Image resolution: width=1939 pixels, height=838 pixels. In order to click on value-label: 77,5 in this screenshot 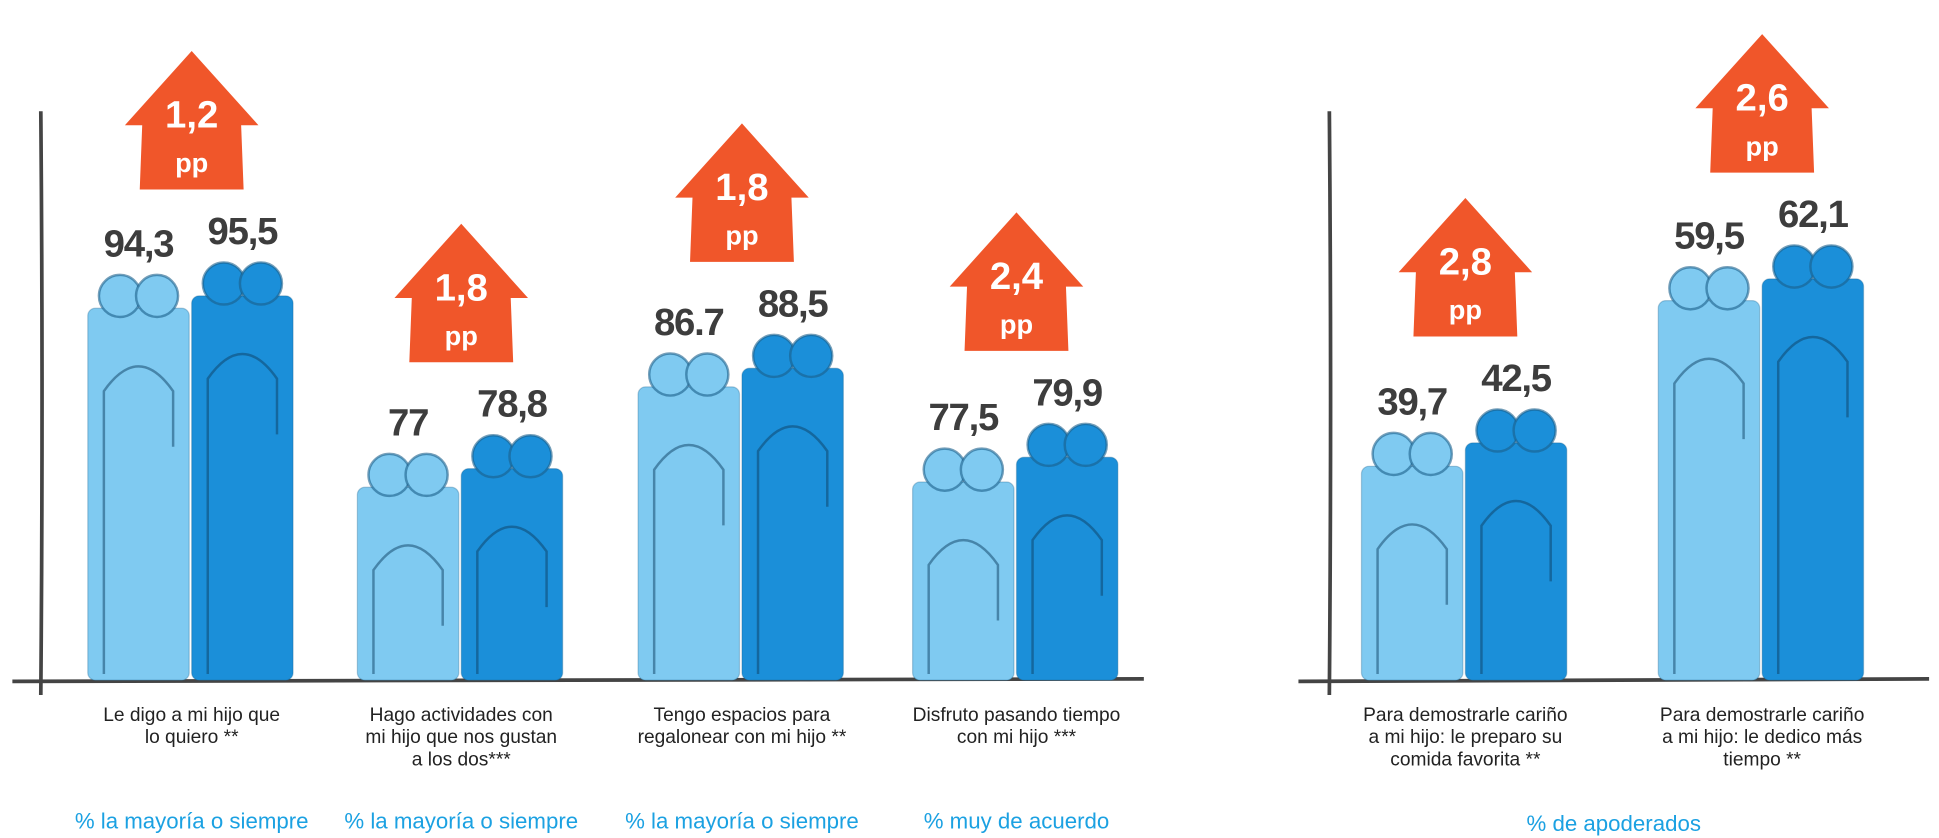, I will do `click(963, 417)`.